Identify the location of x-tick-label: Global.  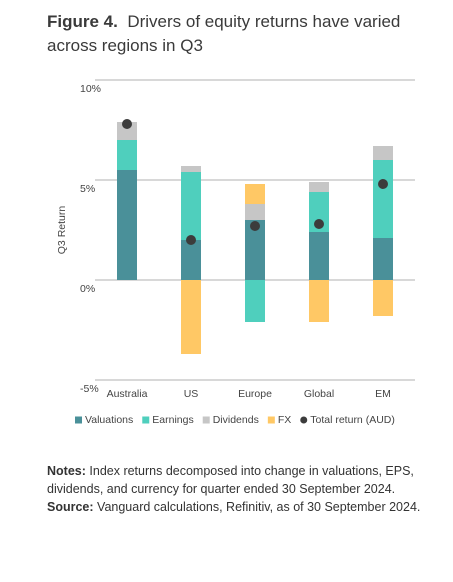
(319, 394).